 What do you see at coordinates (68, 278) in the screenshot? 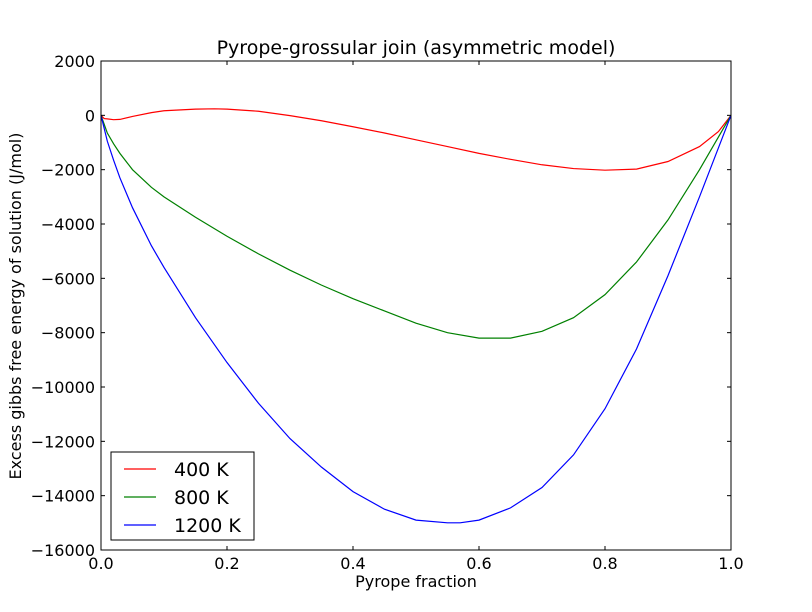
I see `y-tick-label: −6000` at bounding box center [68, 278].